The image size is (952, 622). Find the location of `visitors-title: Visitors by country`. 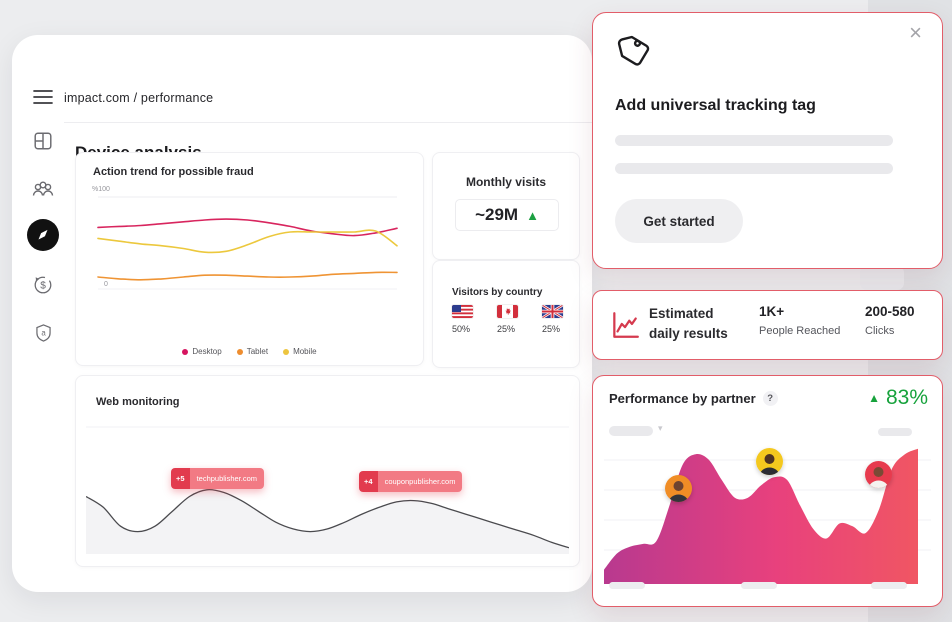

visitors-title: Visitors by country is located at coordinates (497, 292).